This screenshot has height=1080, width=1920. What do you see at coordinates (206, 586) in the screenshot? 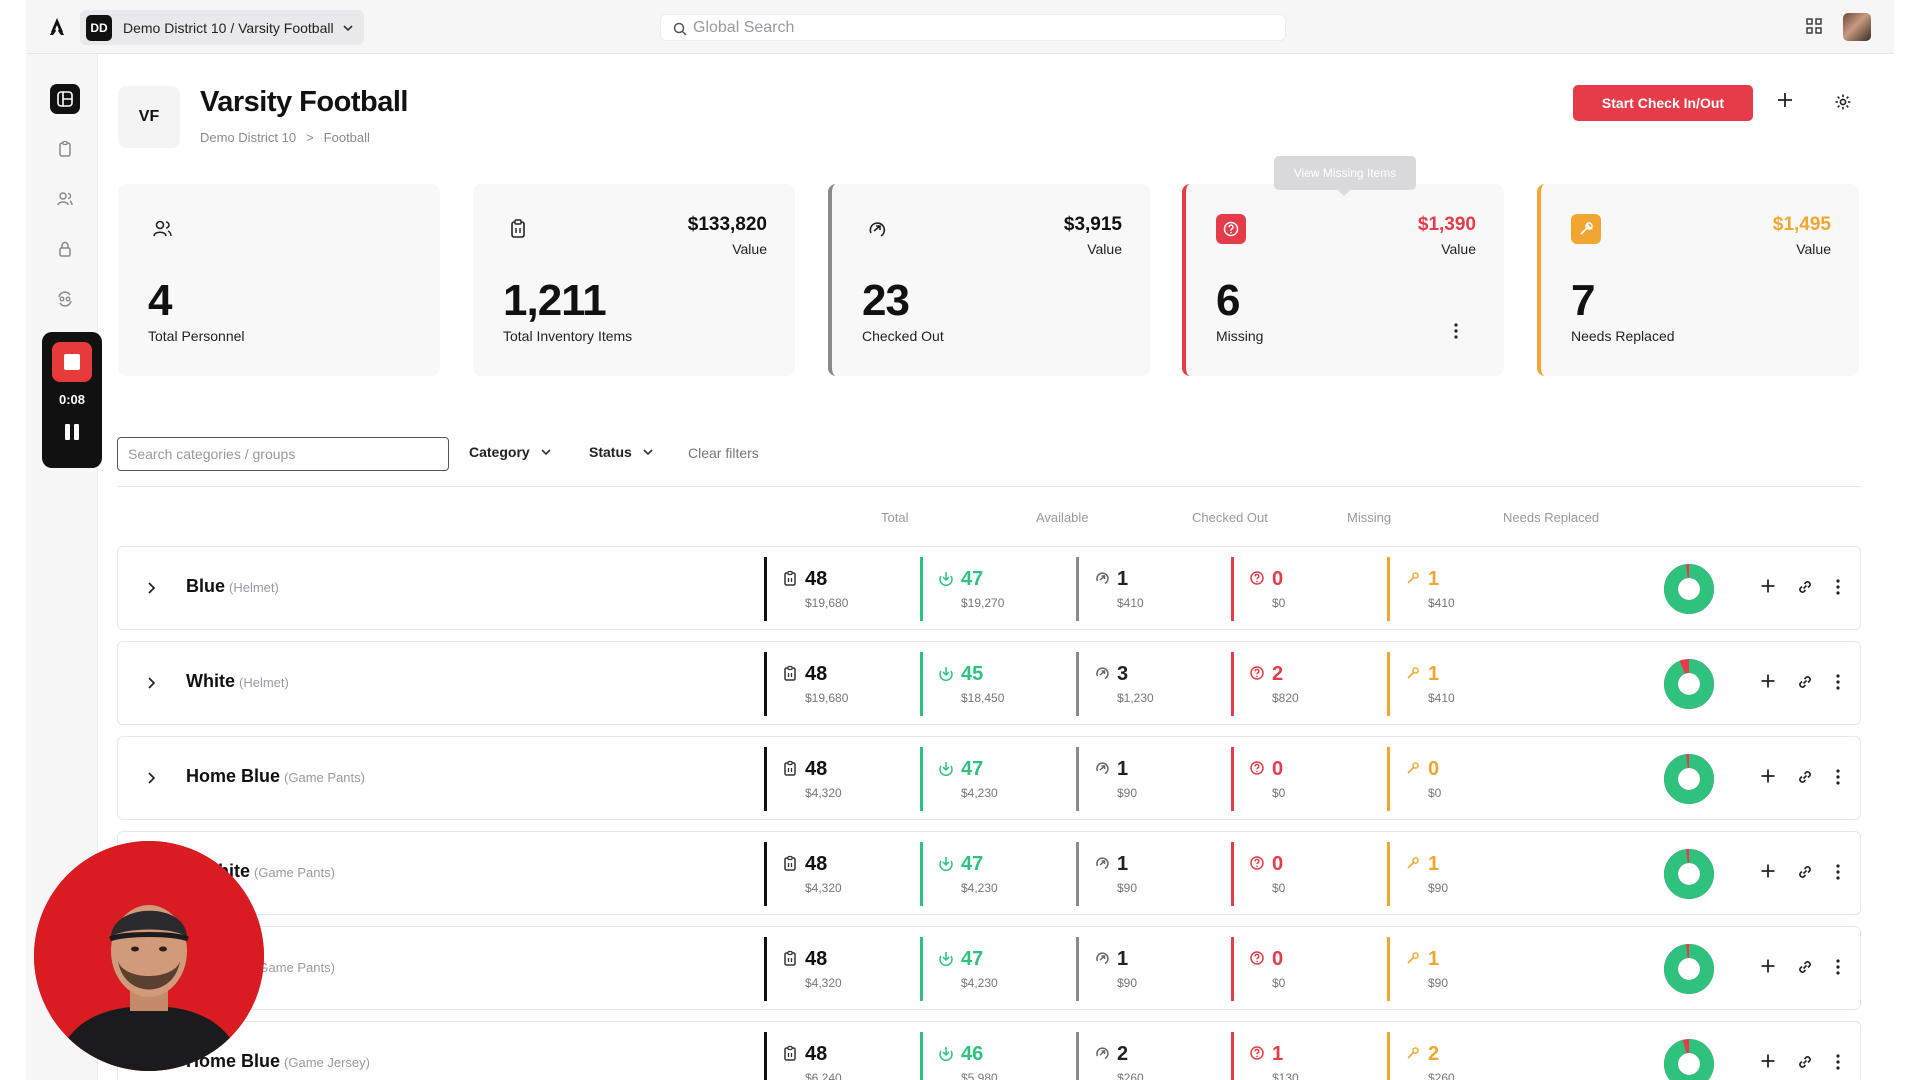
I see `row-name-text: Blue` at bounding box center [206, 586].